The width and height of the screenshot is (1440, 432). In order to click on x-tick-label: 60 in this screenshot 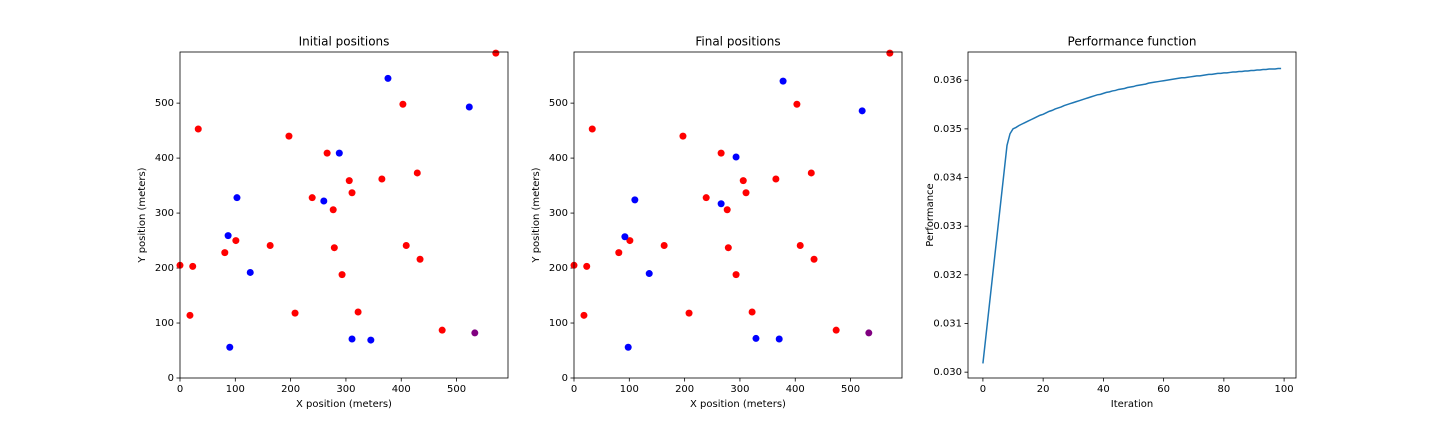, I will do `click(1163, 389)`.